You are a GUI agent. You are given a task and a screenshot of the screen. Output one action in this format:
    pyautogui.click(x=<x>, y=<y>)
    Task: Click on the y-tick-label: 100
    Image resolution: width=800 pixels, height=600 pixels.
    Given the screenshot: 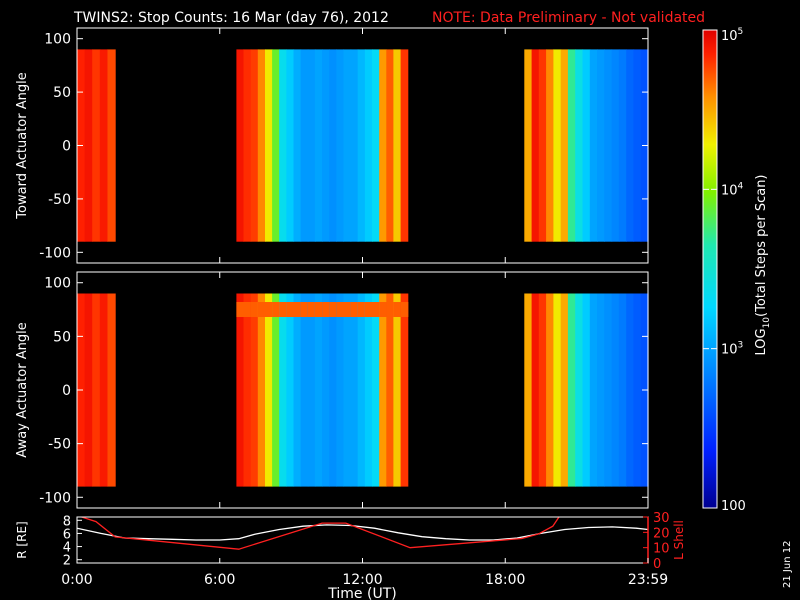 What is the action you would take?
    pyautogui.click(x=57, y=40)
    